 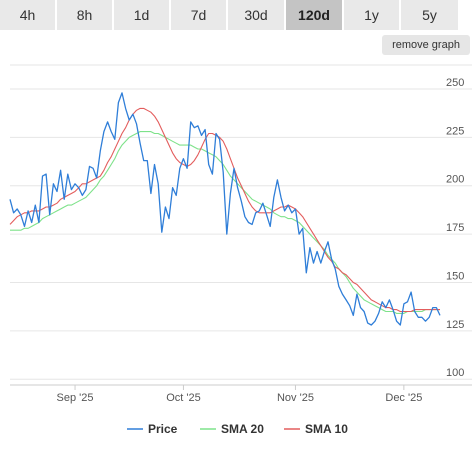 I want to click on y-tick-label: 225, so click(x=455, y=131).